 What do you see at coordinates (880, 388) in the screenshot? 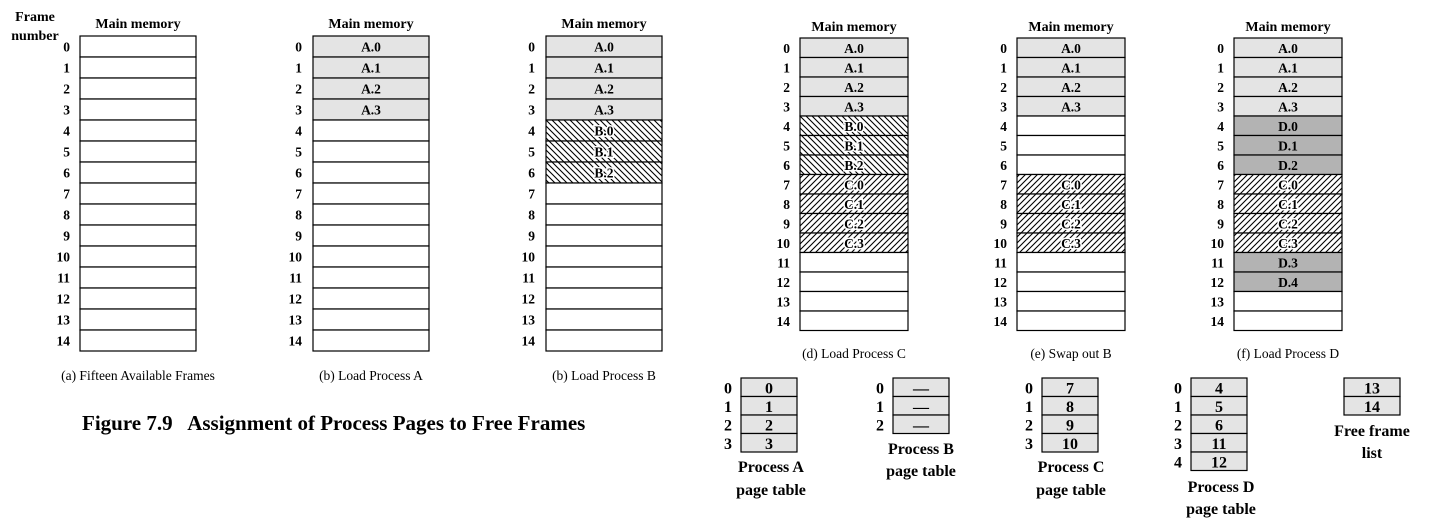
I see `page-index: 0` at bounding box center [880, 388].